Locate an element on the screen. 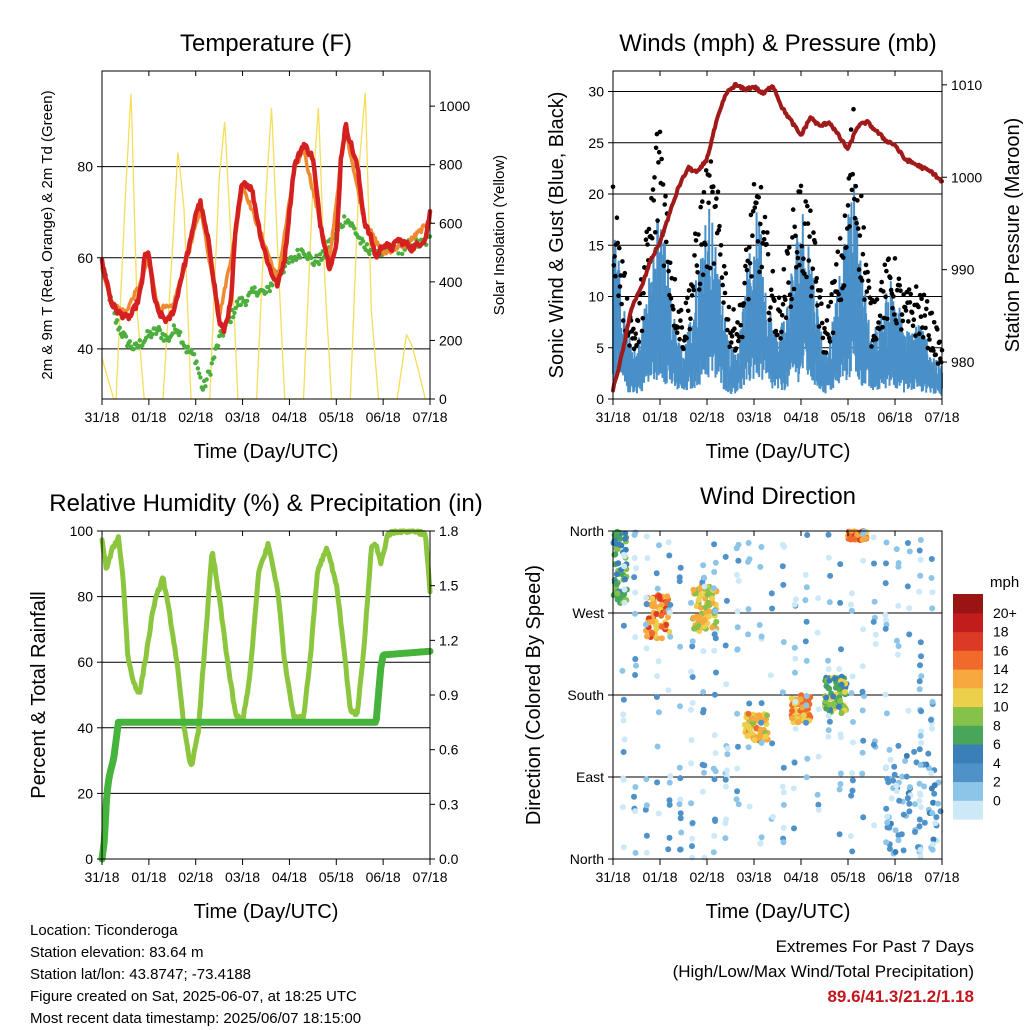  temperature-y-right-tick-label: 0 is located at coordinates (443, 399).